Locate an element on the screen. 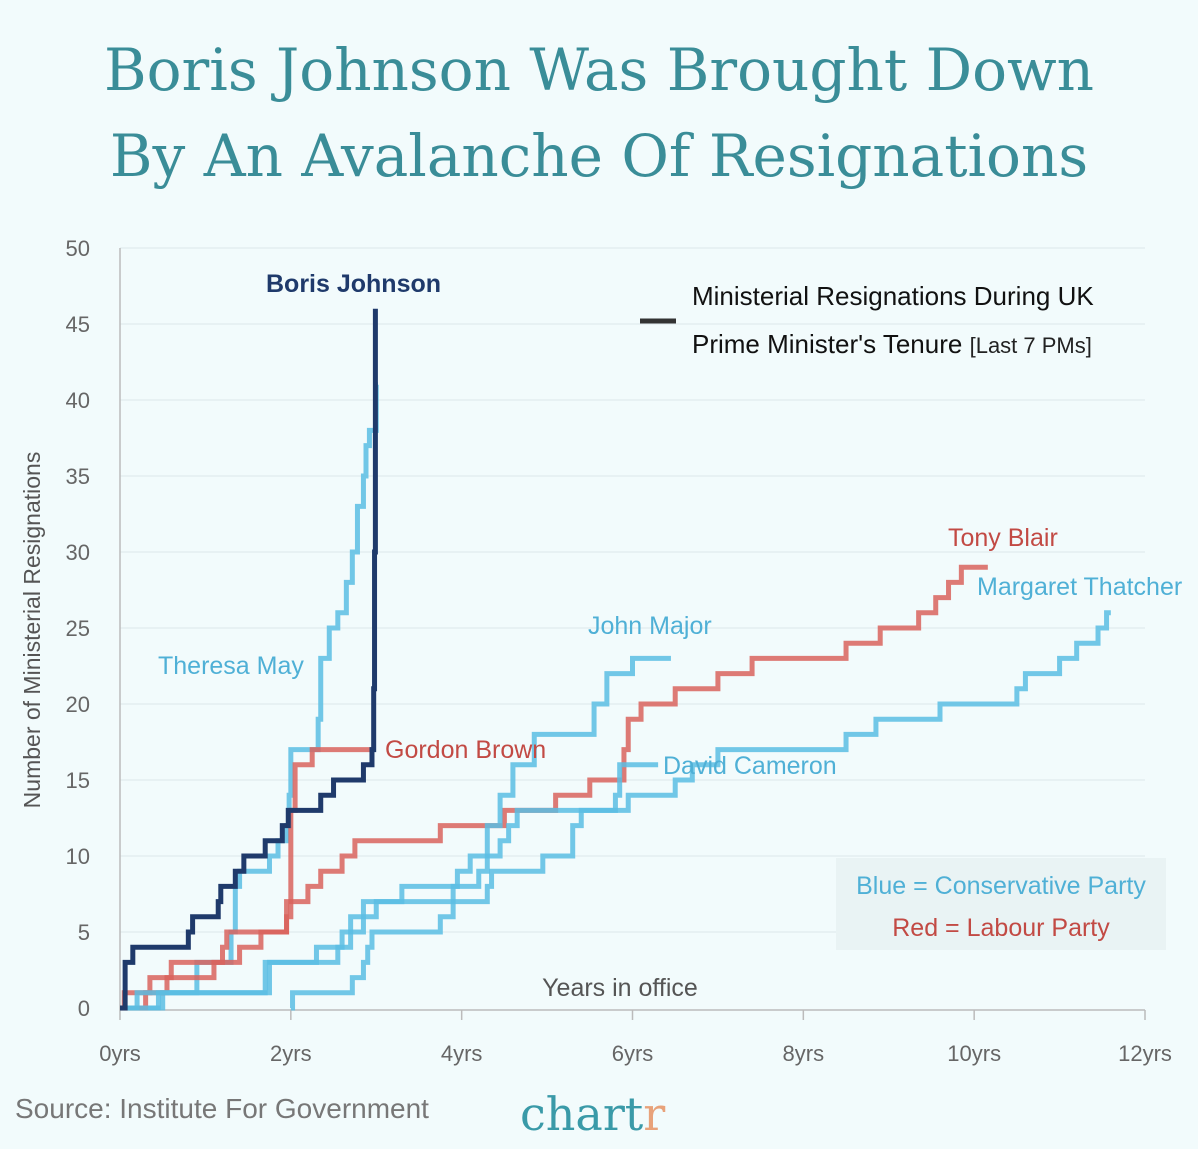 The height and width of the screenshot is (1149, 1198). y-tick-labels: 0 5 10 15 20 25 30 35 40 45 50 is located at coordinates (78, 628).